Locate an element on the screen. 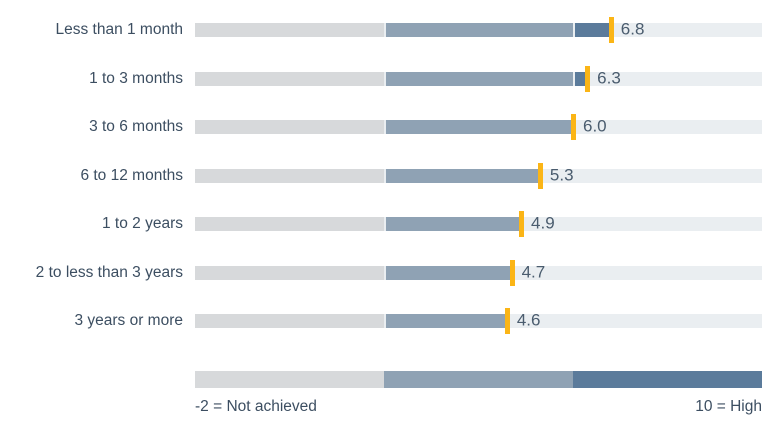 This screenshot has height=440, width=765. legend-band-high is located at coordinates (667, 379).